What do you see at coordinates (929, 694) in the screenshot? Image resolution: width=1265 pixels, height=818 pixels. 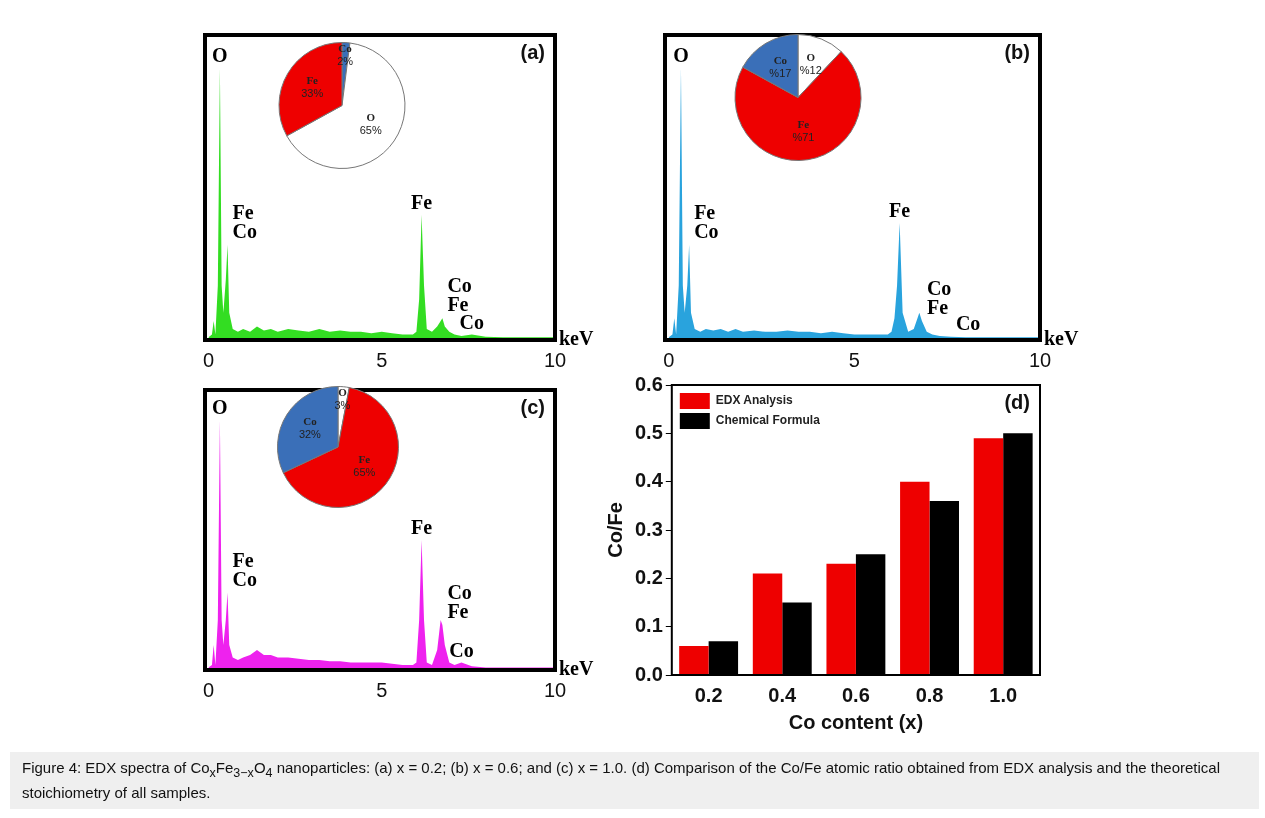 I see `x-tick-label: 0.8` at bounding box center [929, 694].